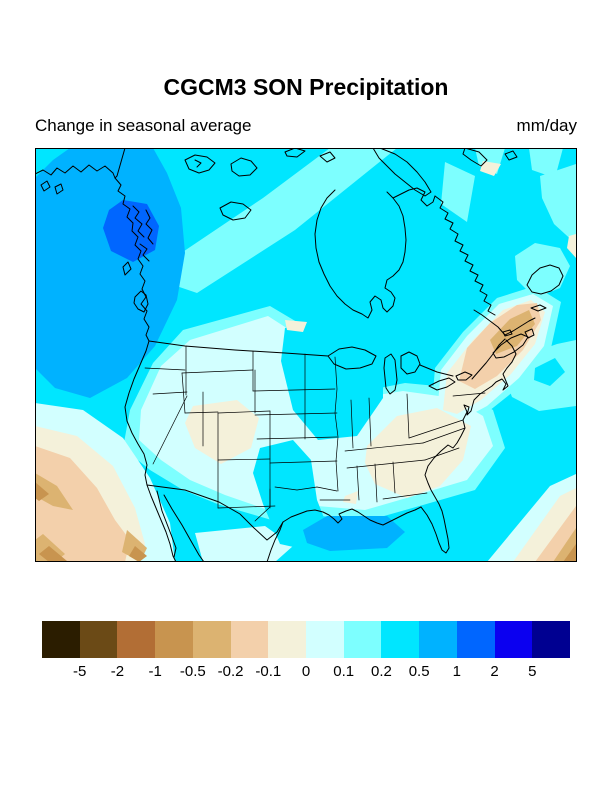 Image resolution: width=612 pixels, height=792 pixels. I want to click on colorbar, so click(306, 639).